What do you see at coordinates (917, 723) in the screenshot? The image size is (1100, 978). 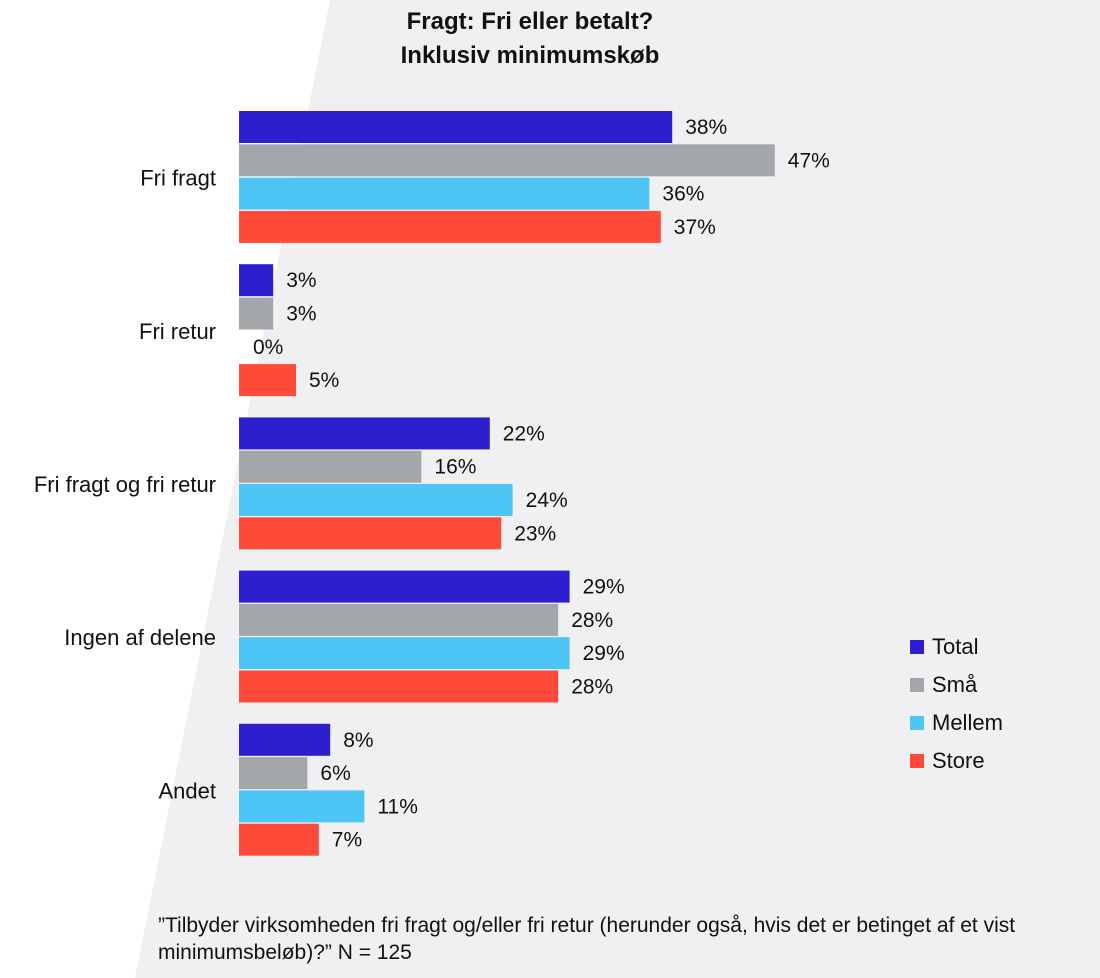 I see `legend-swatch-mellem` at bounding box center [917, 723].